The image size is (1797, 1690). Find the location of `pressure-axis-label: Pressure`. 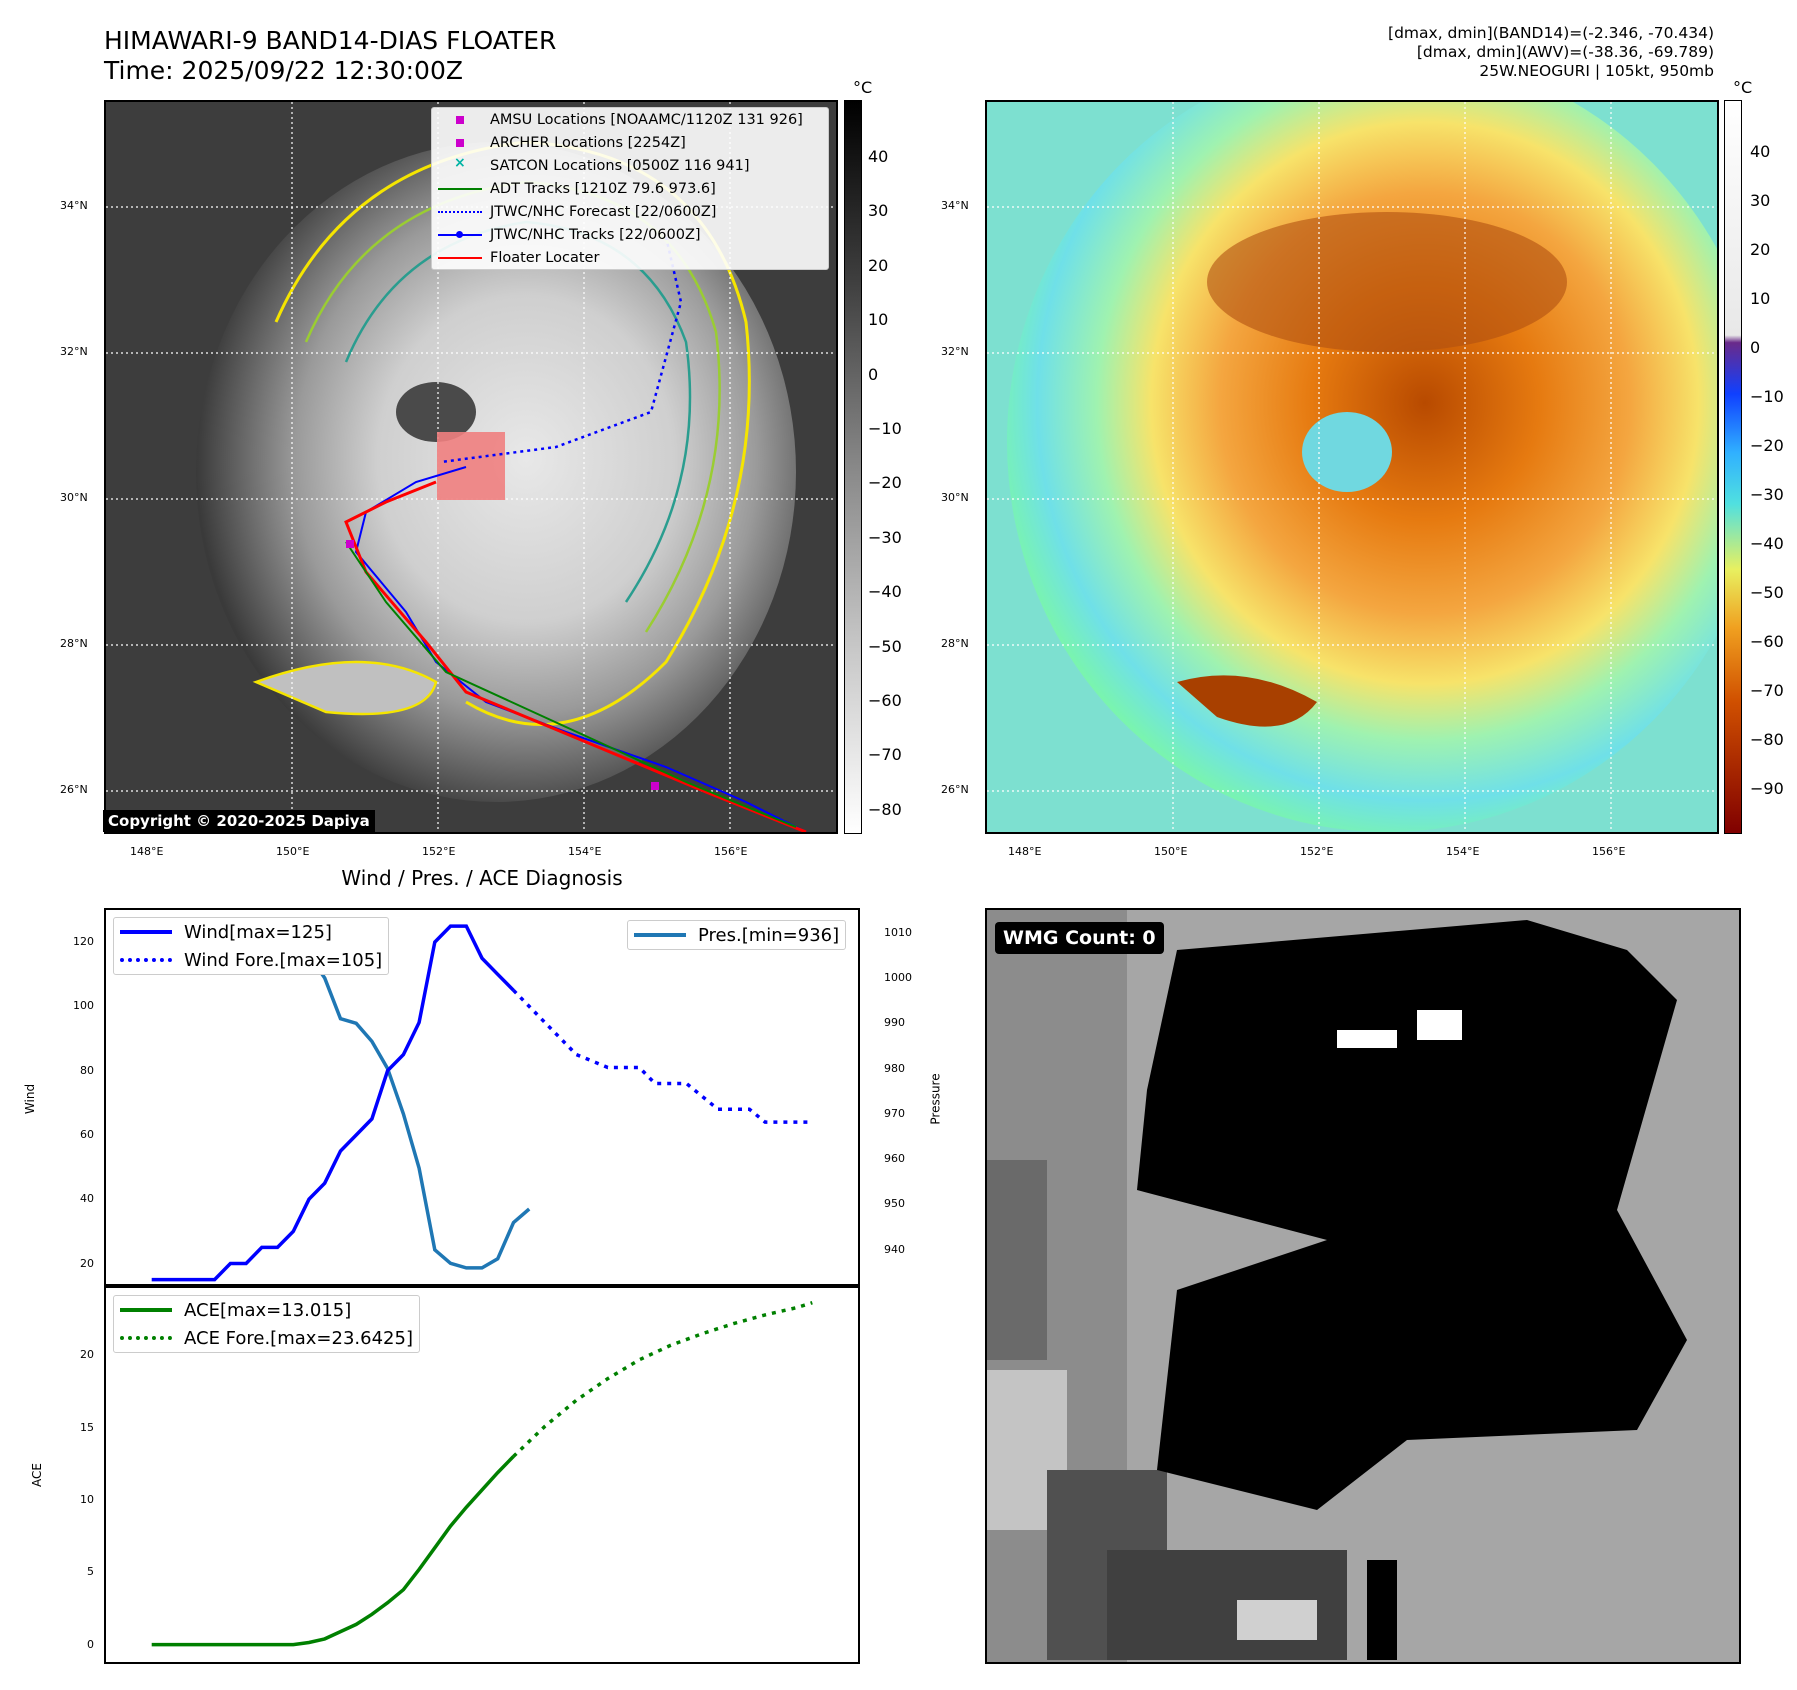

pressure-axis-label: Pressure is located at coordinates (935, 1099).